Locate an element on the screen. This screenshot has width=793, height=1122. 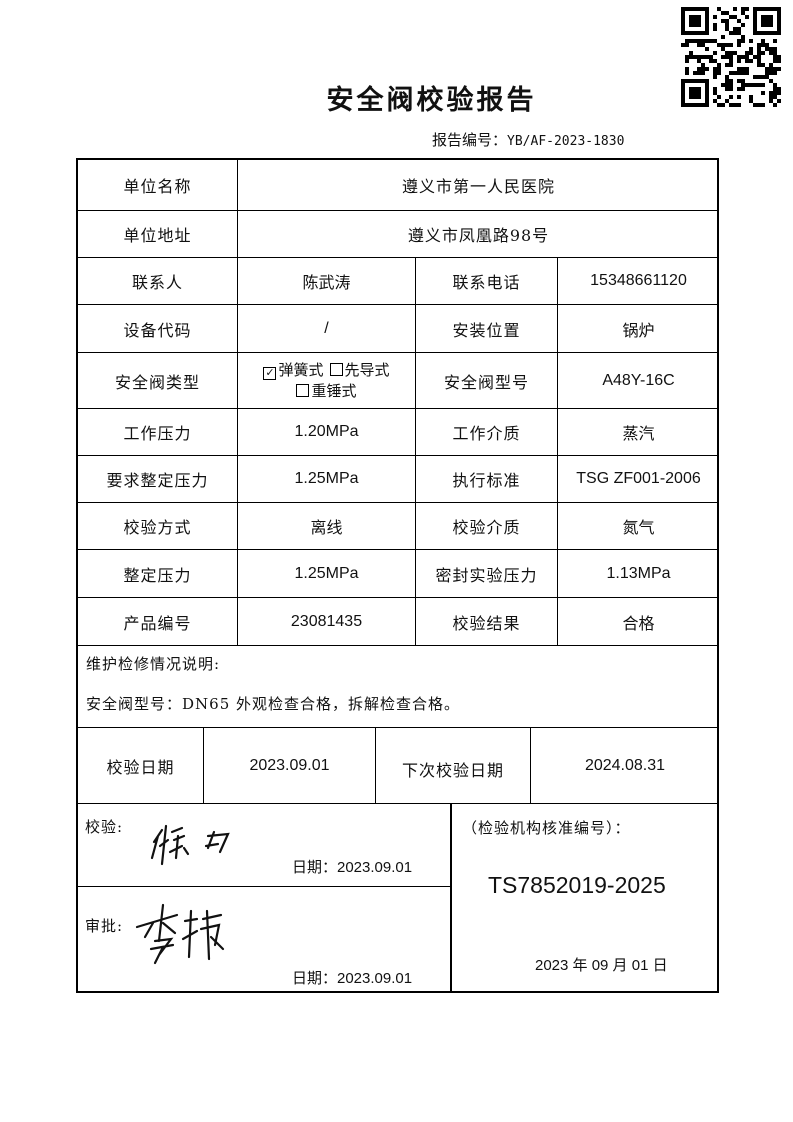
valve-type-option: ✓ 弹簧式 is located at coordinates (293, 370).